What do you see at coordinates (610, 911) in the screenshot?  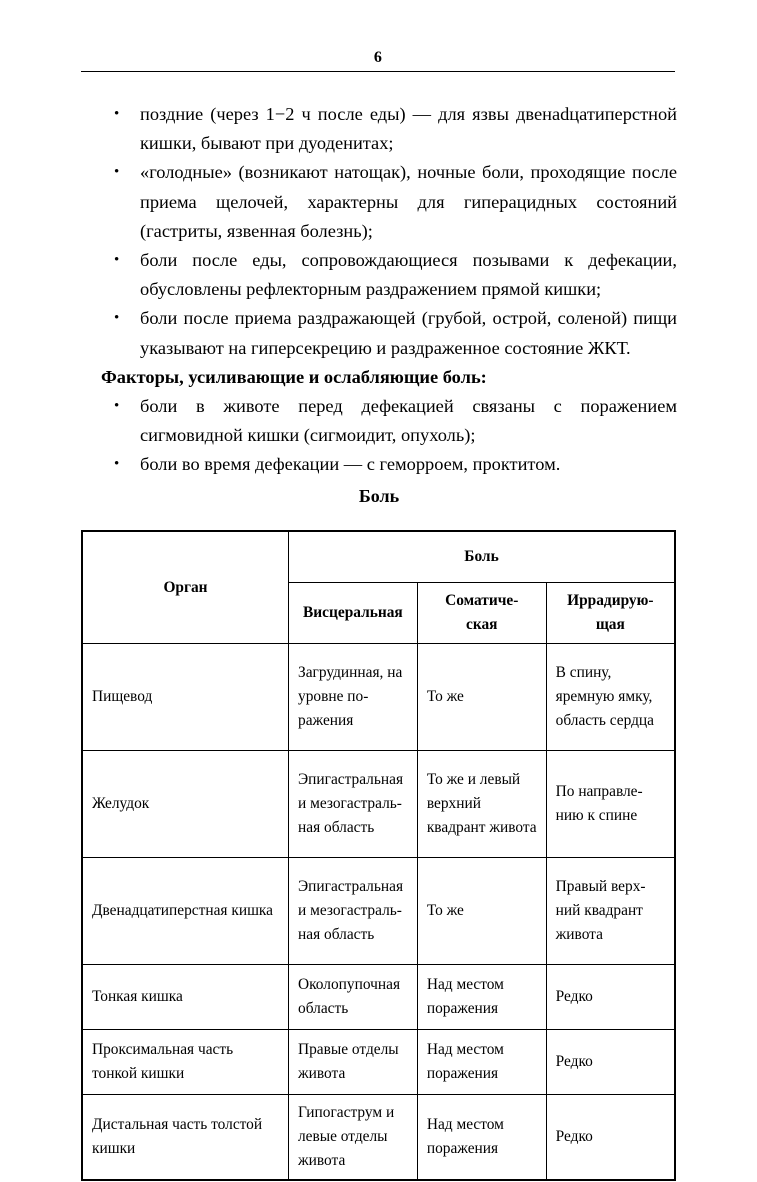 I see `cell-irradiating: Правый верх­ний квадрант живота` at bounding box center [610, 911].